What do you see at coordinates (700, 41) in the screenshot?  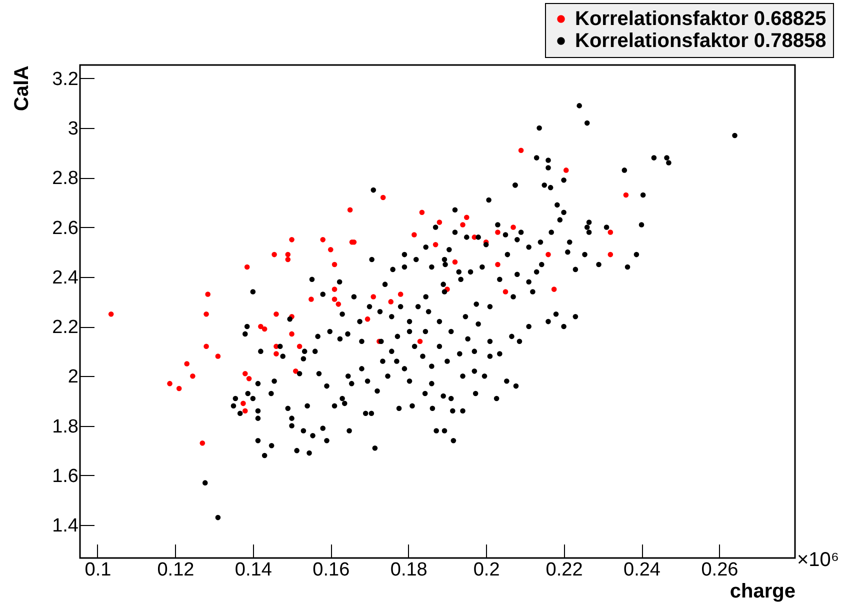 I see `legend-label: Korrelationsfaktor 0.78858` at bounding box center [700, 41].